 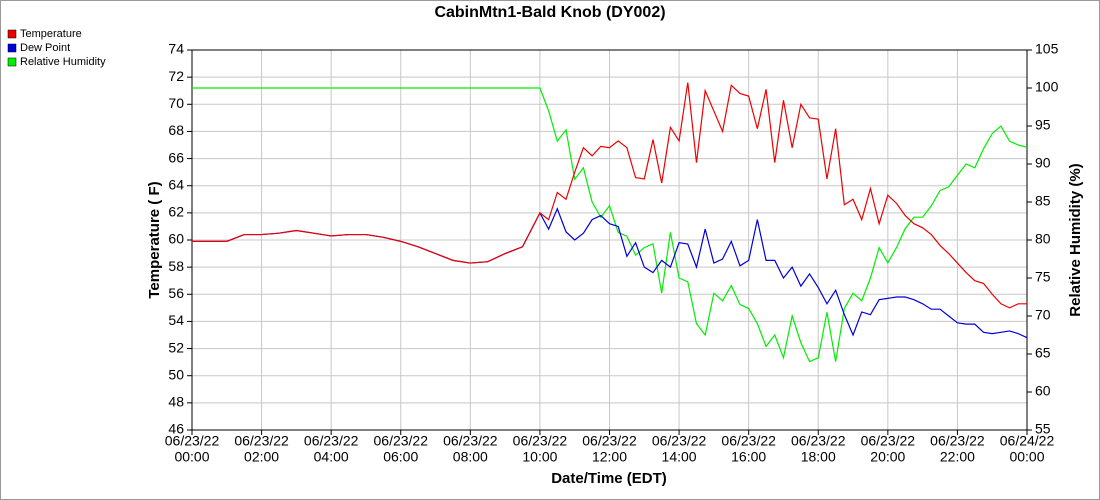 What do you see at coordinates (957, 457) in the screenshot?
I see `x-tick-label: 22:00` at bounding box center [957, 457].